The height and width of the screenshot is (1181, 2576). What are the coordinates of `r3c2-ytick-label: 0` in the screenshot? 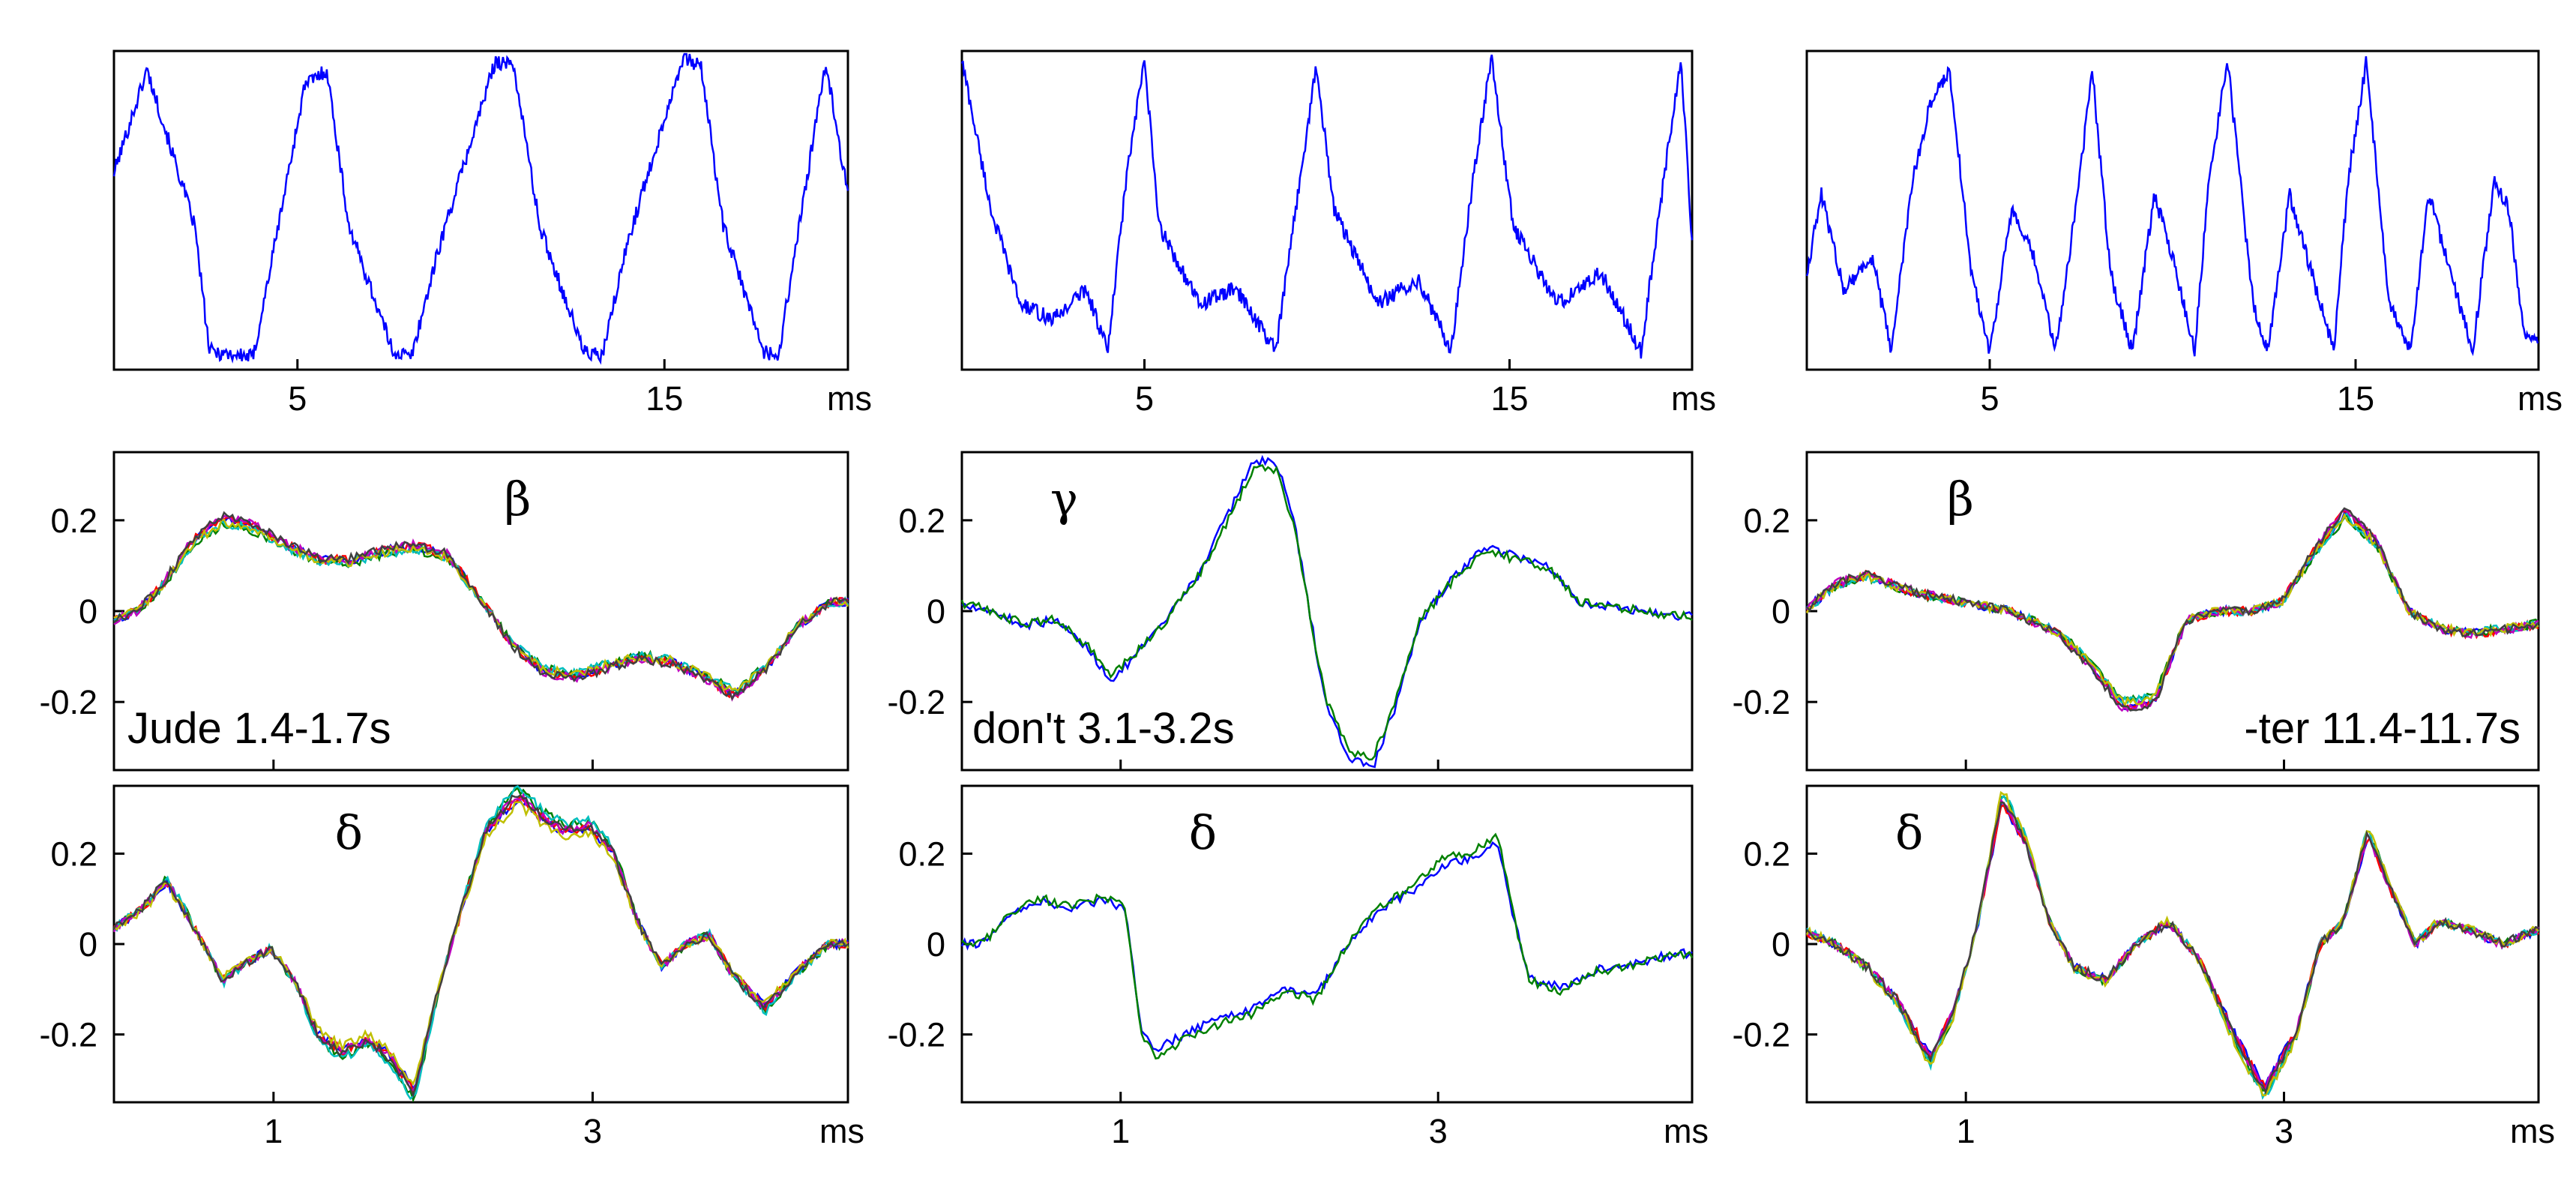 It's located at (936, 944).